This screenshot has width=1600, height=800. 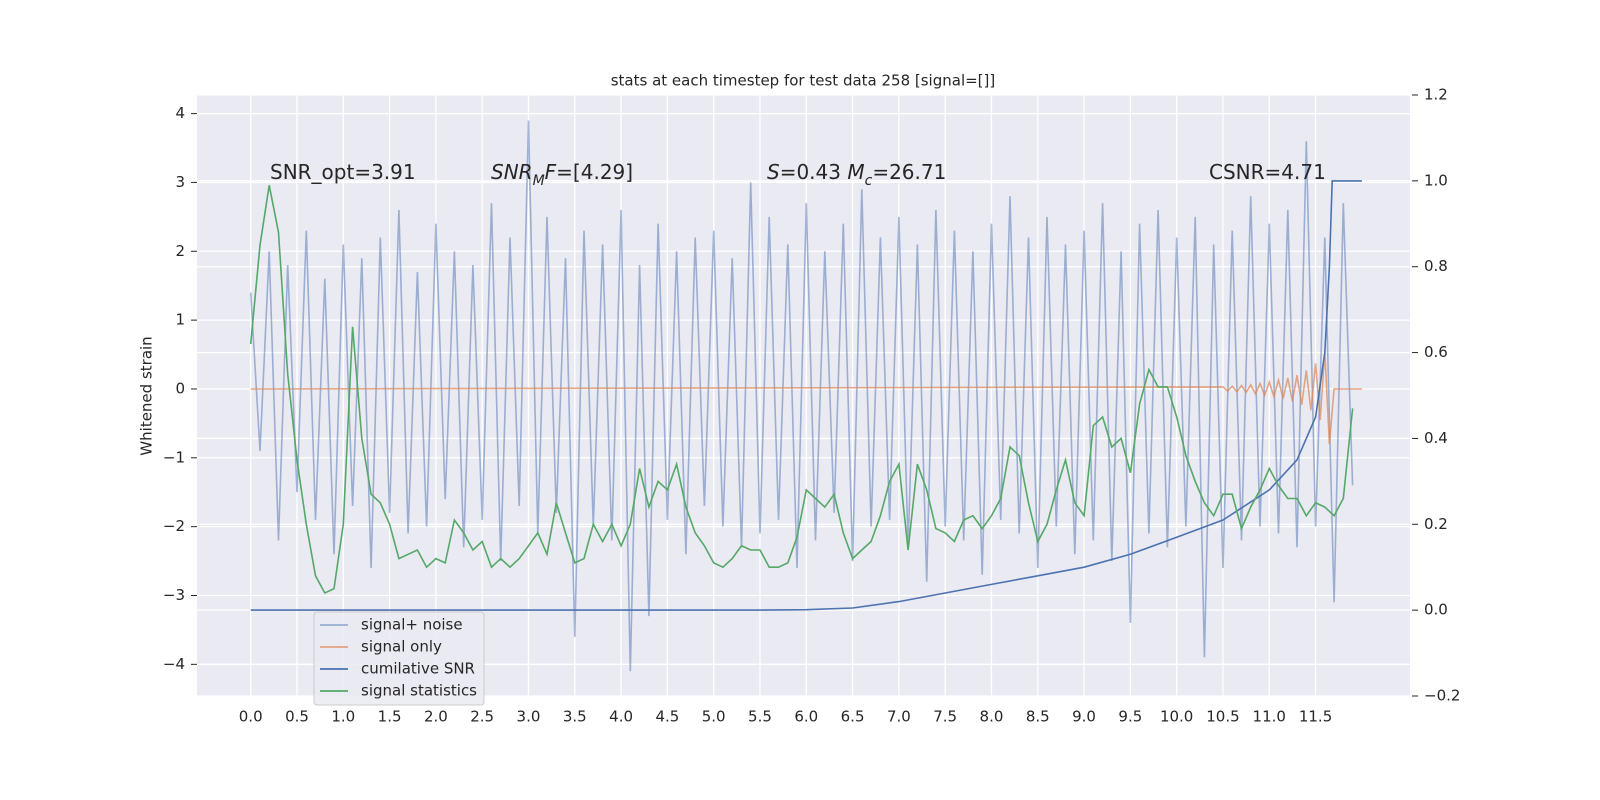 I want to click on y-tick-label: 0, so click(x=180, y=388).